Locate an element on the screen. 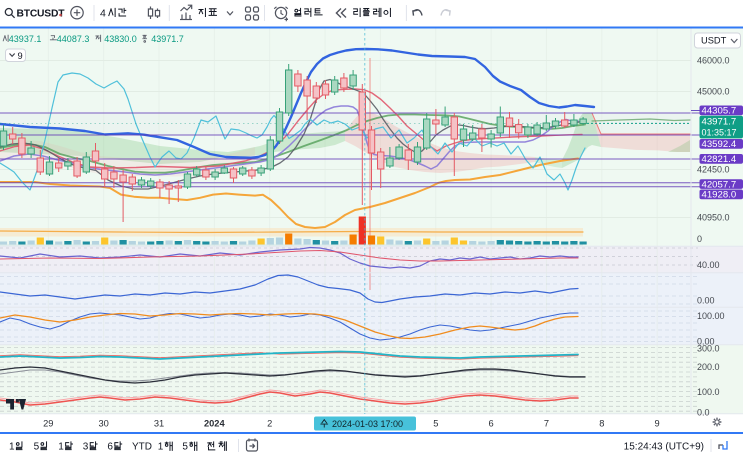  svg-text: 43937.1 is located at coordinates (25, 39).